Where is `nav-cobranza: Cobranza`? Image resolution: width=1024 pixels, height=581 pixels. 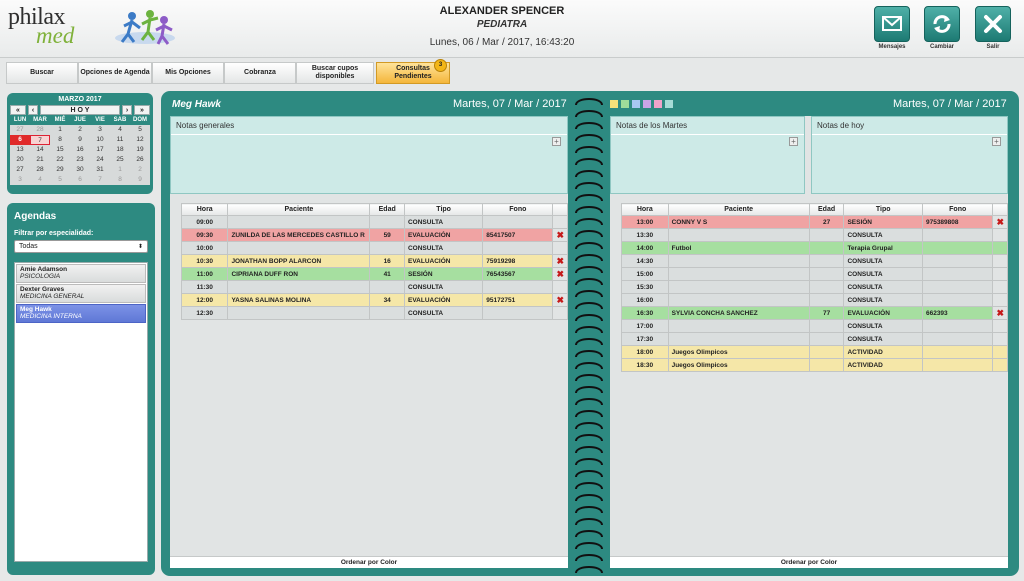 nav-cobranza: Cobranza is located at coordinates (260, 73).